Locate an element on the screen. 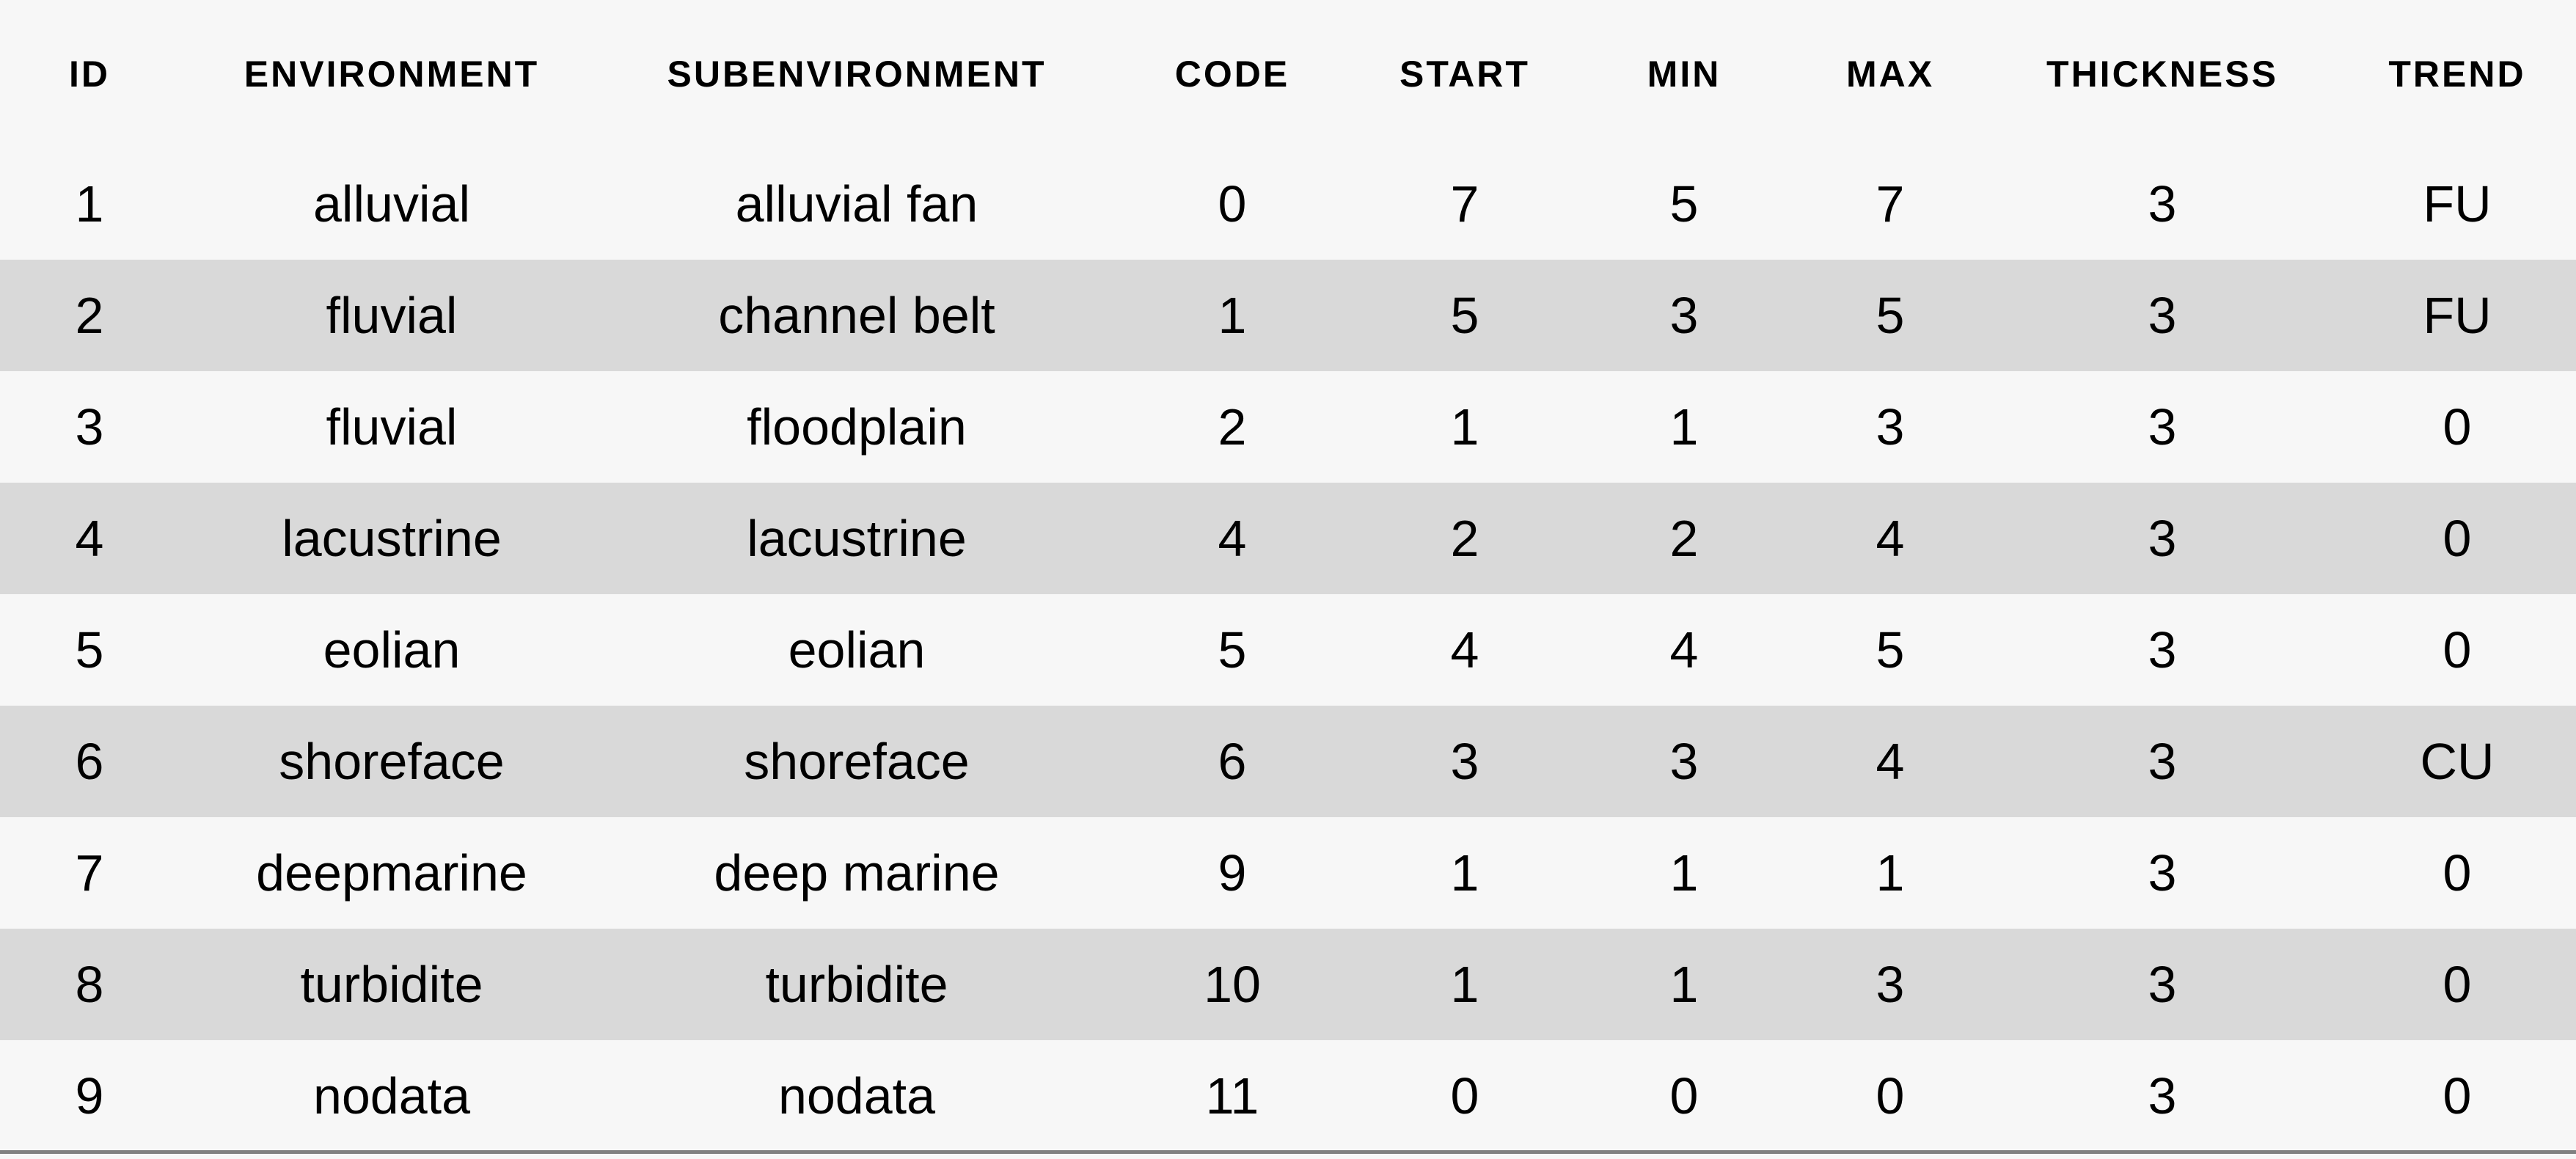 This screenshot has width=2576, height=1159. column-header-subenvironment: SUBENVIRONMENT is located at coordinates (857, 74).